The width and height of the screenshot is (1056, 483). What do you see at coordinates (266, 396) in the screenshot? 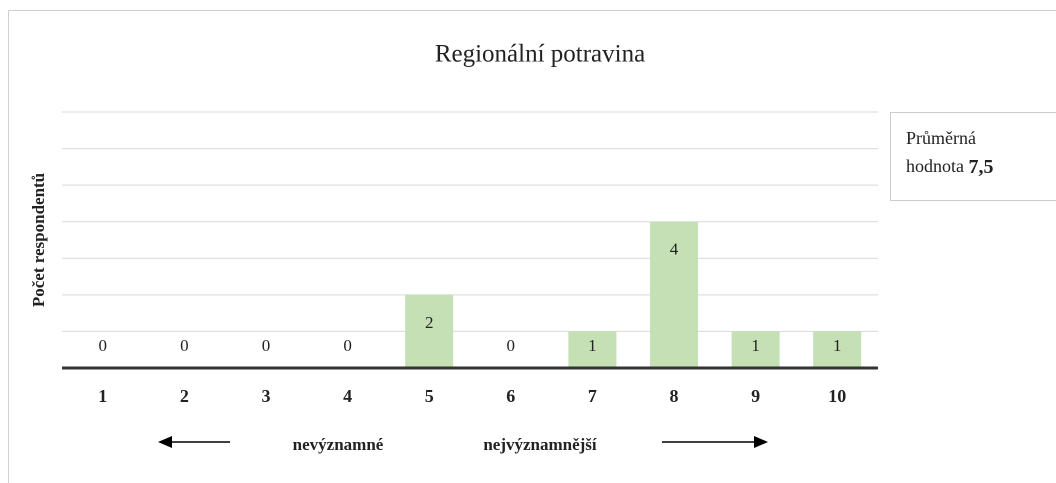
I see `x-tick-label: 3` at bounding box center [266, 396].